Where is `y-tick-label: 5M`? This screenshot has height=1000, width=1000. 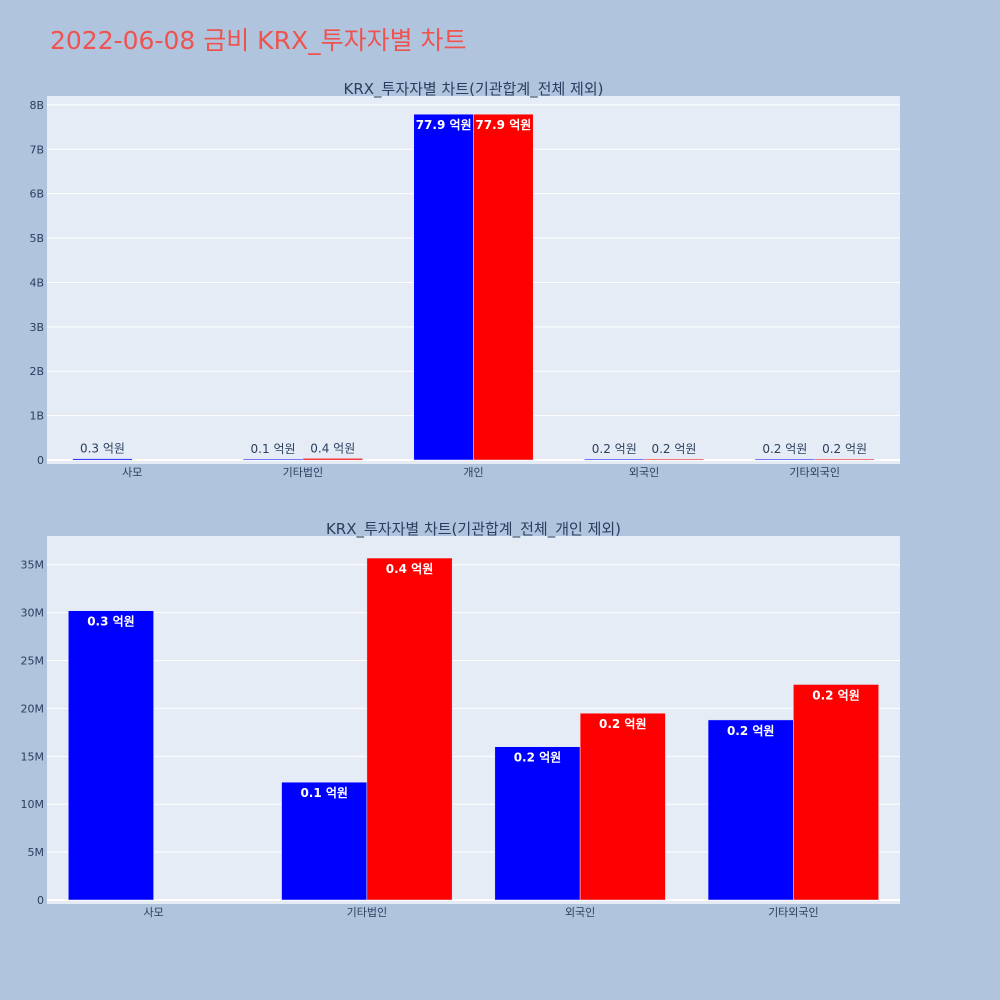
y-tick-label: 5M is located at coordinates (36, 852).